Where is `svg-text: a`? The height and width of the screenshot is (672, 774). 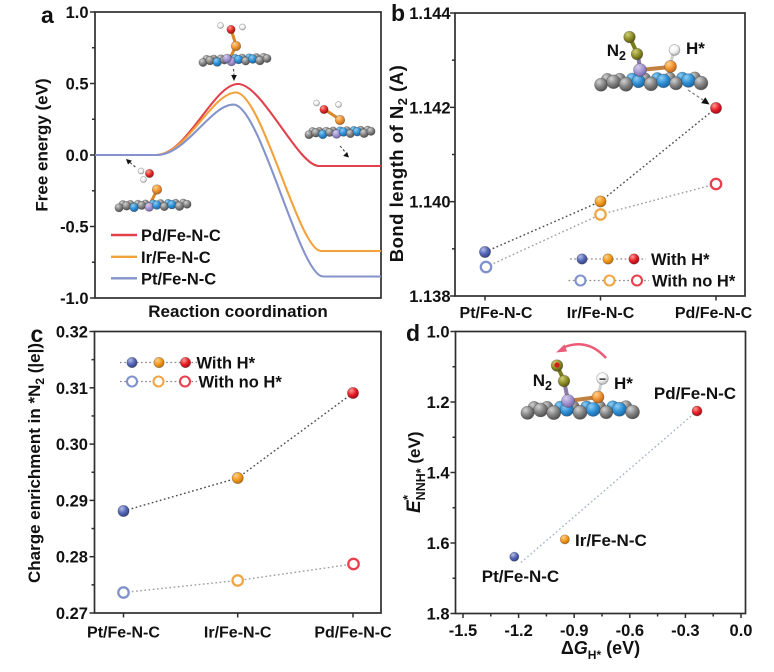
svg-text: a is located at coordinates (47, 15).